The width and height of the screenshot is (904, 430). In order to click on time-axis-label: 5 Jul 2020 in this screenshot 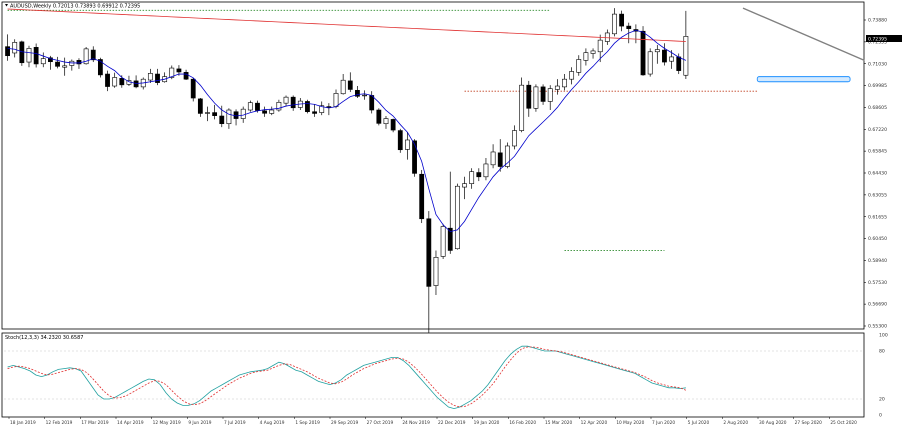, I will do `click(699, 423)`.